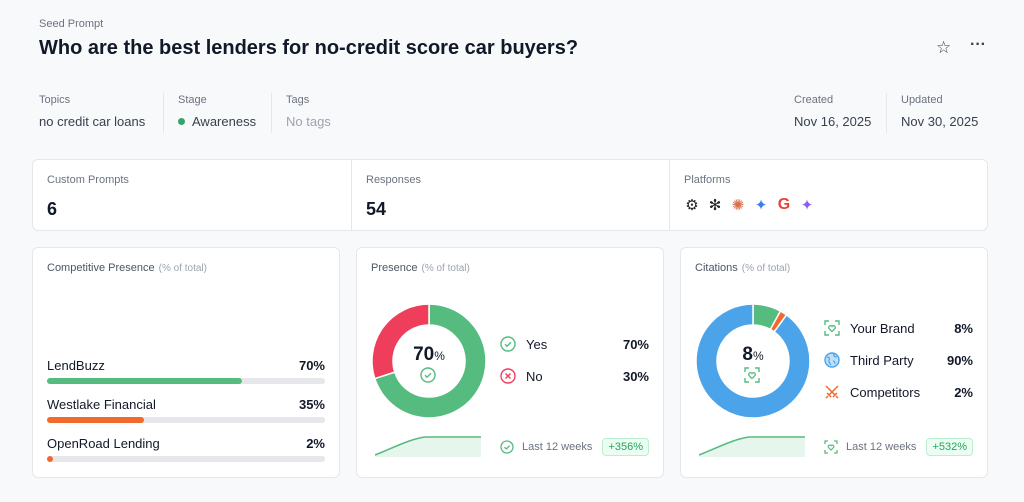 The width and height of the screenshot is (1024, 502). Describe the element at coordinates (192, 100) in the screenshot. I see `stage-label: Stage` at that location.